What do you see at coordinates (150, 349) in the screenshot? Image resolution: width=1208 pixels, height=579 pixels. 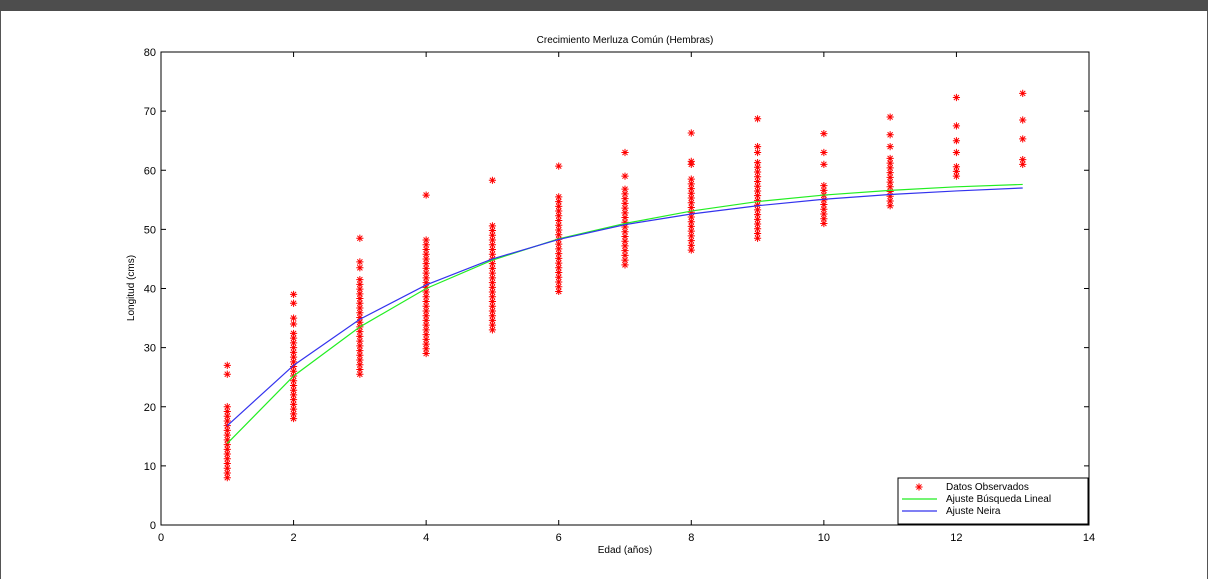 I see `y-tick-label: 30` at bounding box center [150, 349].